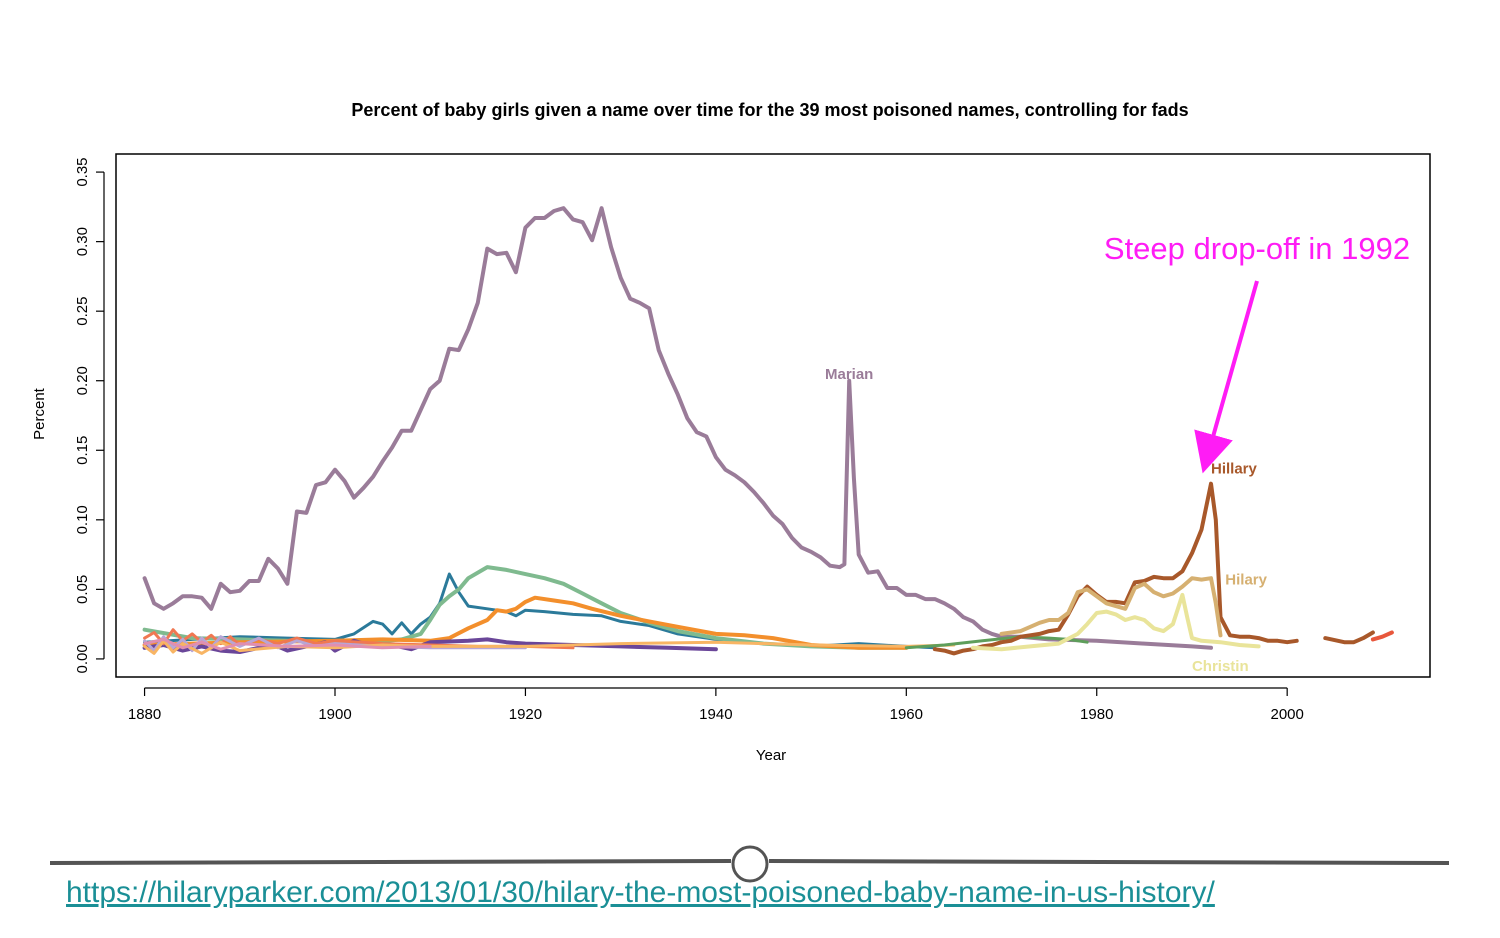  Describe the element at coordinates (849, 374) in the screenshot. I see `series-label-marian: Marian` at that location.